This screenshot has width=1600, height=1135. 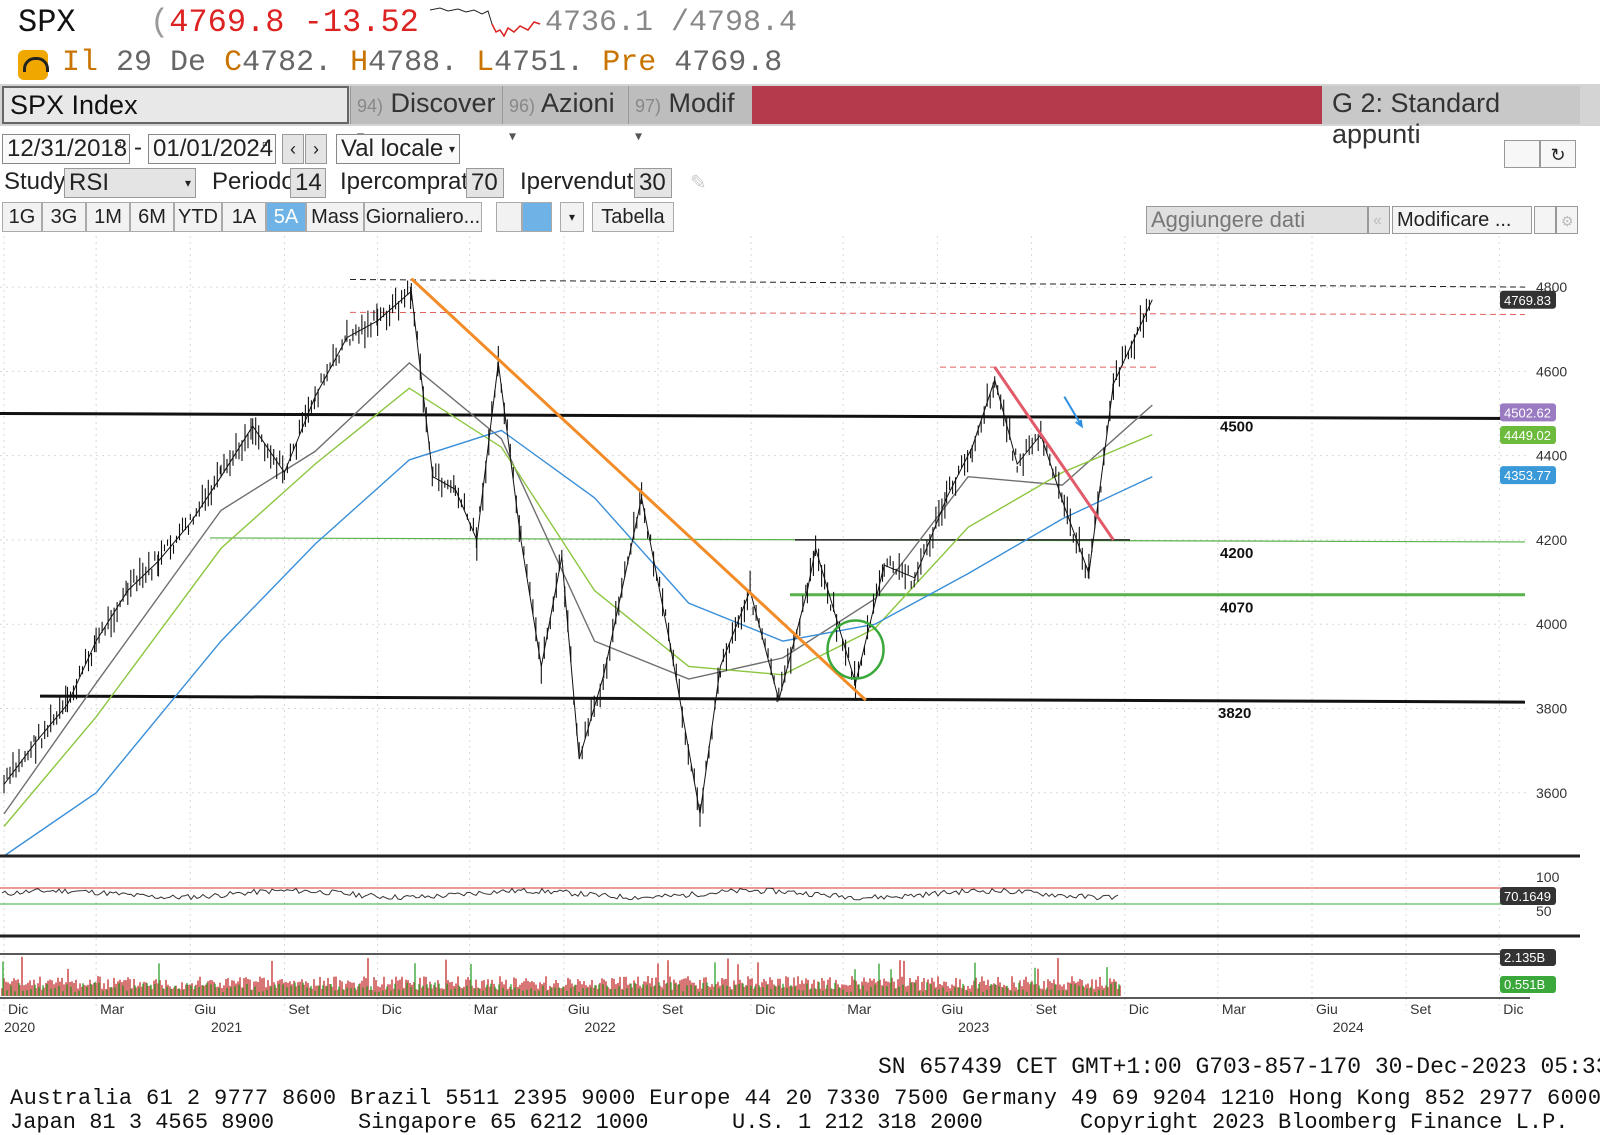 What do you see at coordinates (175, 105) in the screenshot?
I see `security-field: SPX Index` at bounding box center [175, 105].